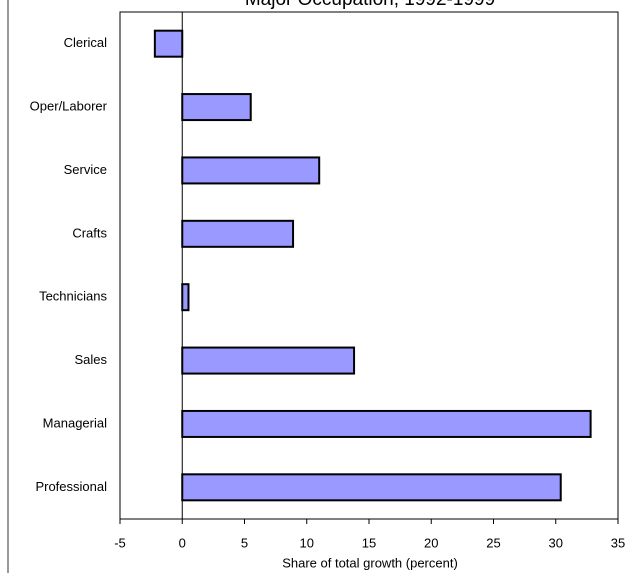 This screenshot has height=573, width=635. Describe the element at coordinates (73, 296) in the screenshot. I see `y-tick-label: Technicians` at that location.